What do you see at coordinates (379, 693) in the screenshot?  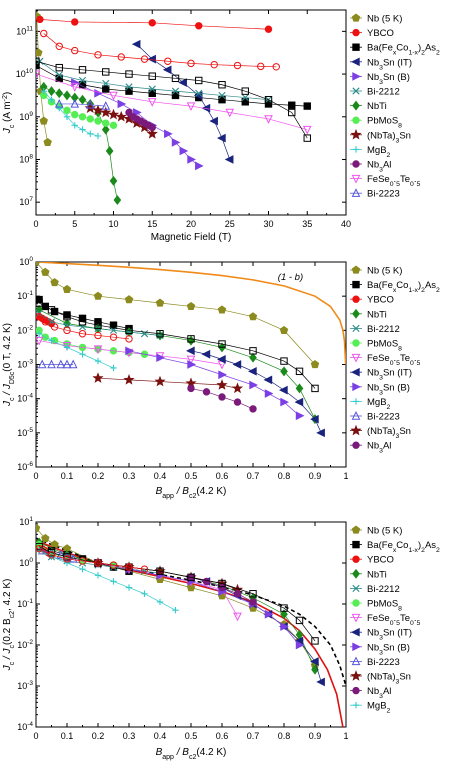 I see `legend-label: Nb3Al` at bounding box center [379, 693].